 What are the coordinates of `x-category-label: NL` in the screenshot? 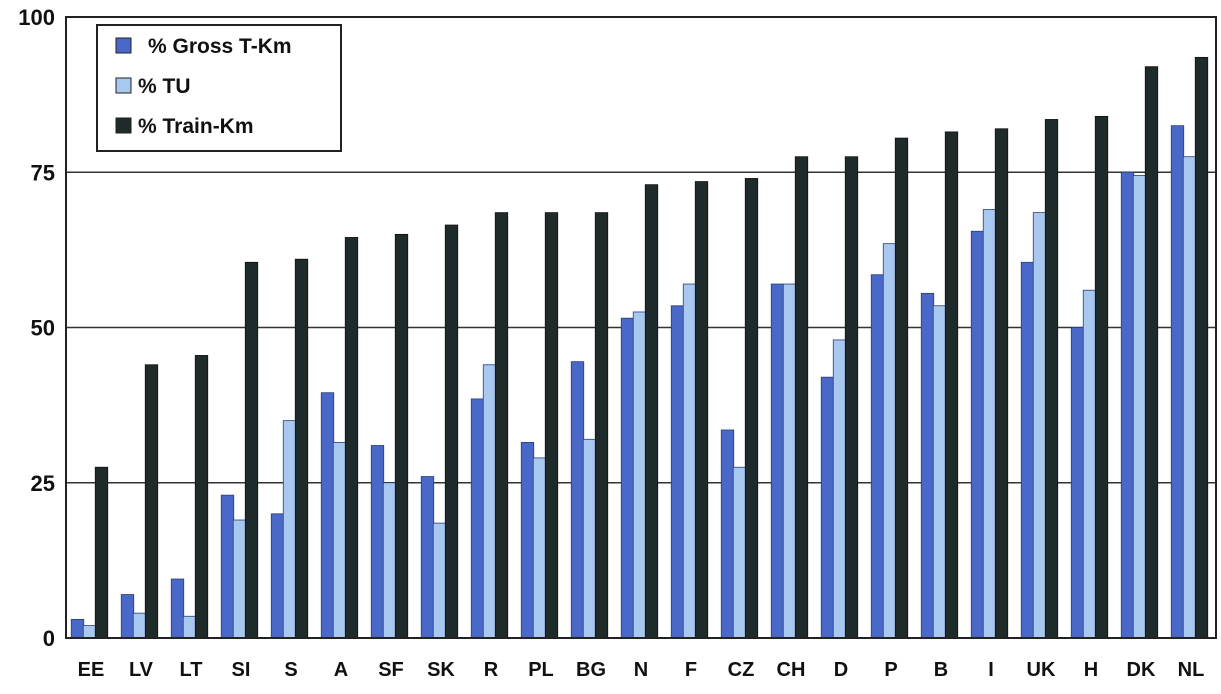 It's located at (1191, 670).